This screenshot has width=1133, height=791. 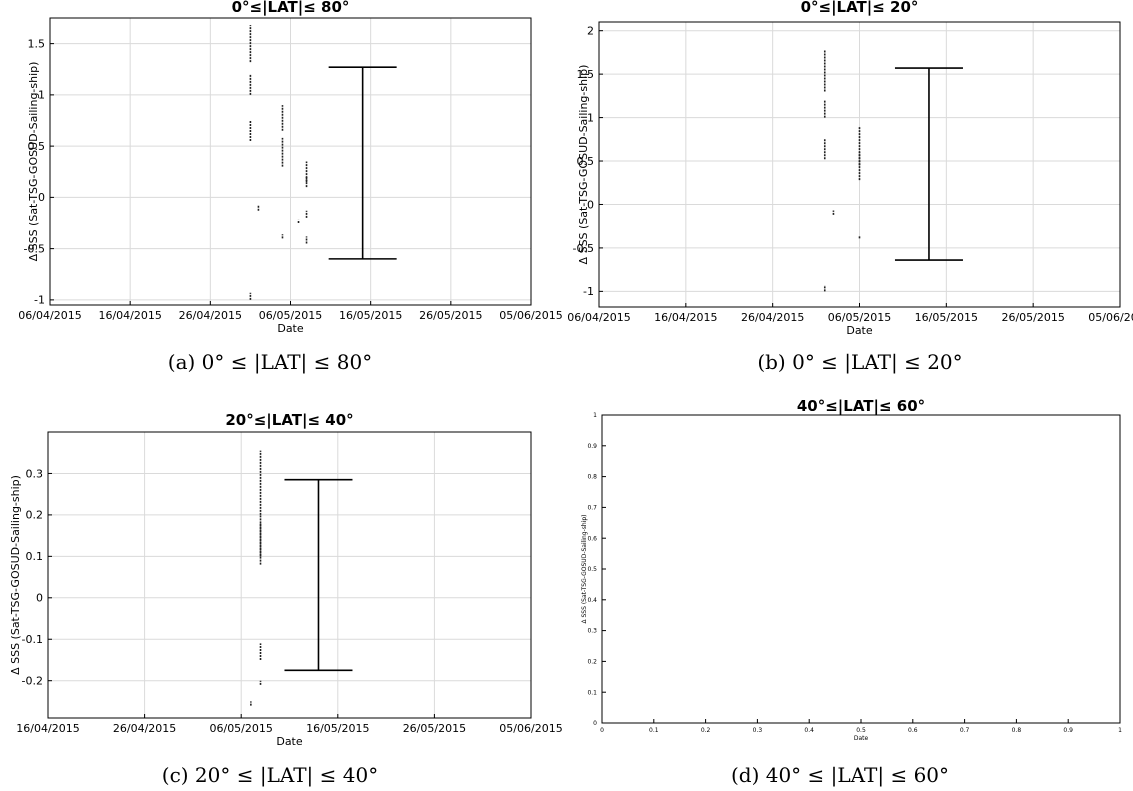 I want to click on chart-title: 20°≤|LAT|≤ 40°, so click(x=289, y=420).